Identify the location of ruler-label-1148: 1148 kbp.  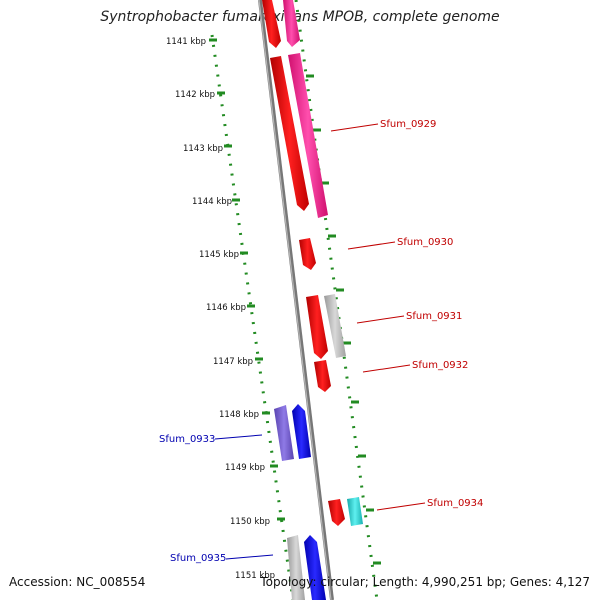
(239, 415).